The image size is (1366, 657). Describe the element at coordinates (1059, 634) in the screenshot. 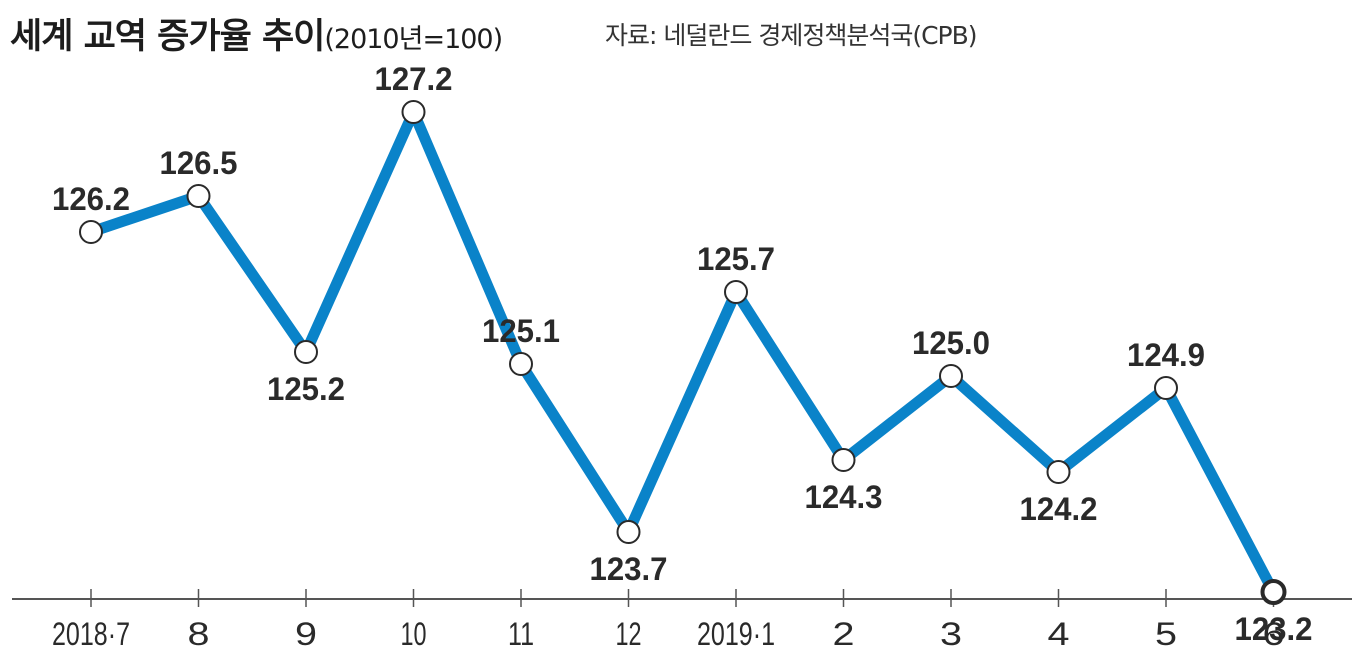

I see `x-tick-label: 4` at that location.